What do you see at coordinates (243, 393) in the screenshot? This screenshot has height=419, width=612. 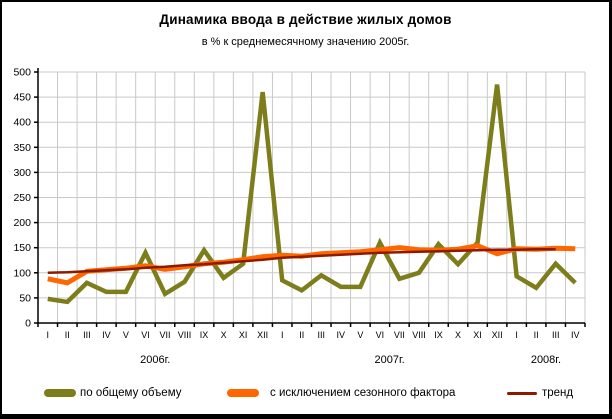 I see `legend-marker-seasonally-adjusted` at bounding box center [243, 393].